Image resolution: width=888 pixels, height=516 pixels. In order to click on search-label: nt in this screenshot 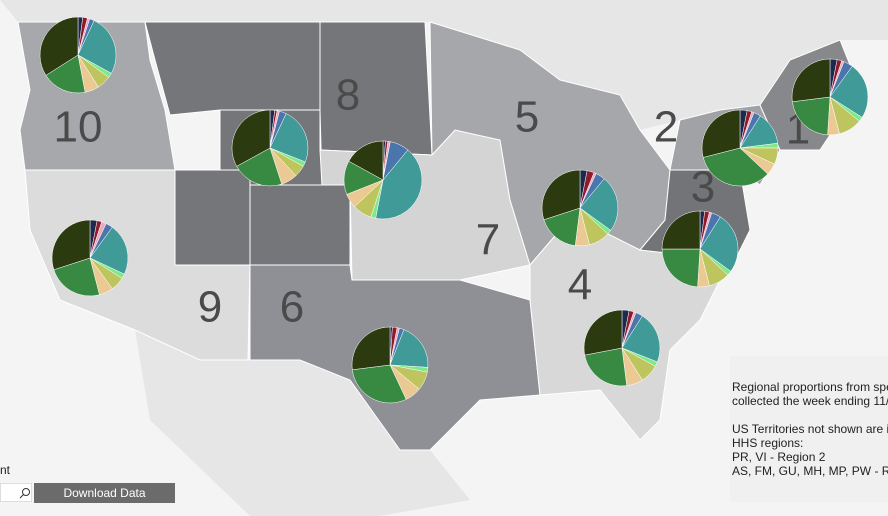, I will do `click(5, 470)`.